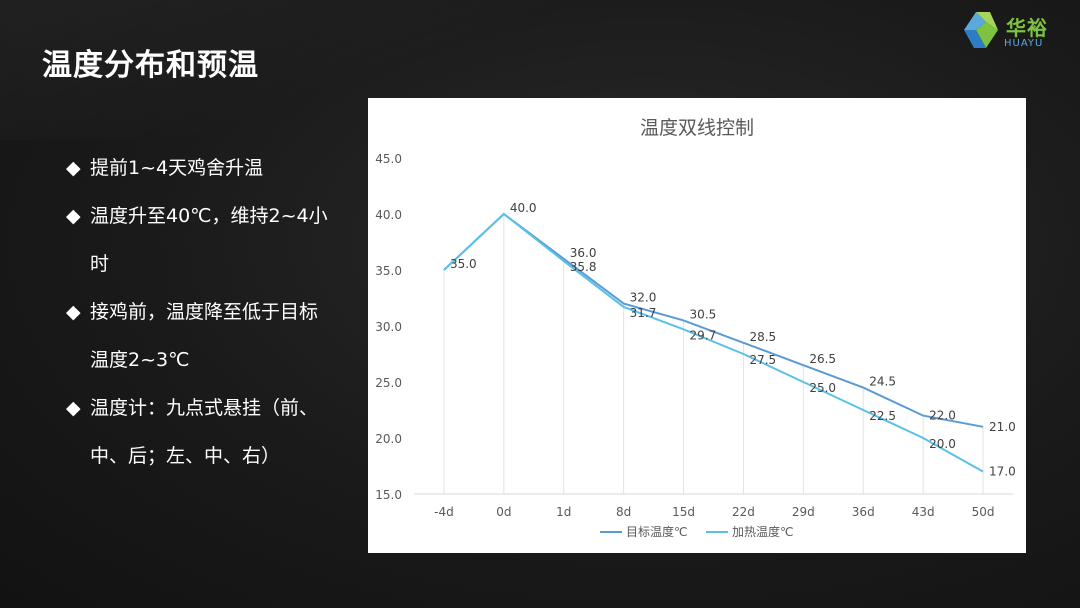  What do you see at coordinates (683, 512) in the screenshot?
I see `x-tick-label: 15d` at bounding box center [683, 512].